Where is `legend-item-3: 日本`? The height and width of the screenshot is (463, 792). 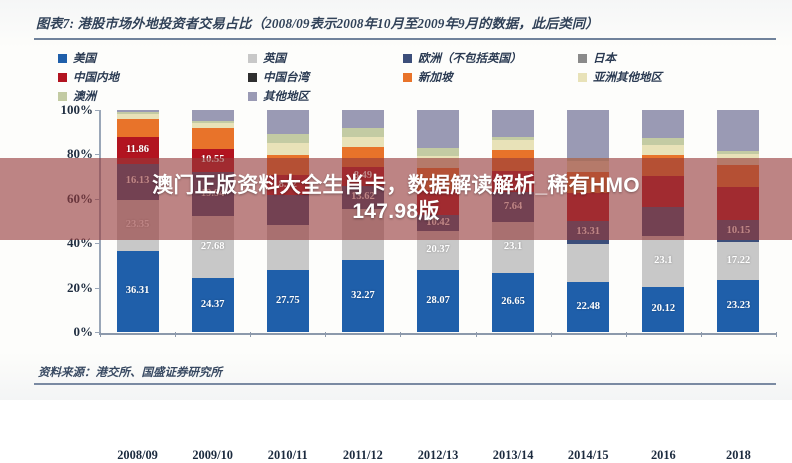
legend-item-3: 日本 is located at coordinates (597, 58).